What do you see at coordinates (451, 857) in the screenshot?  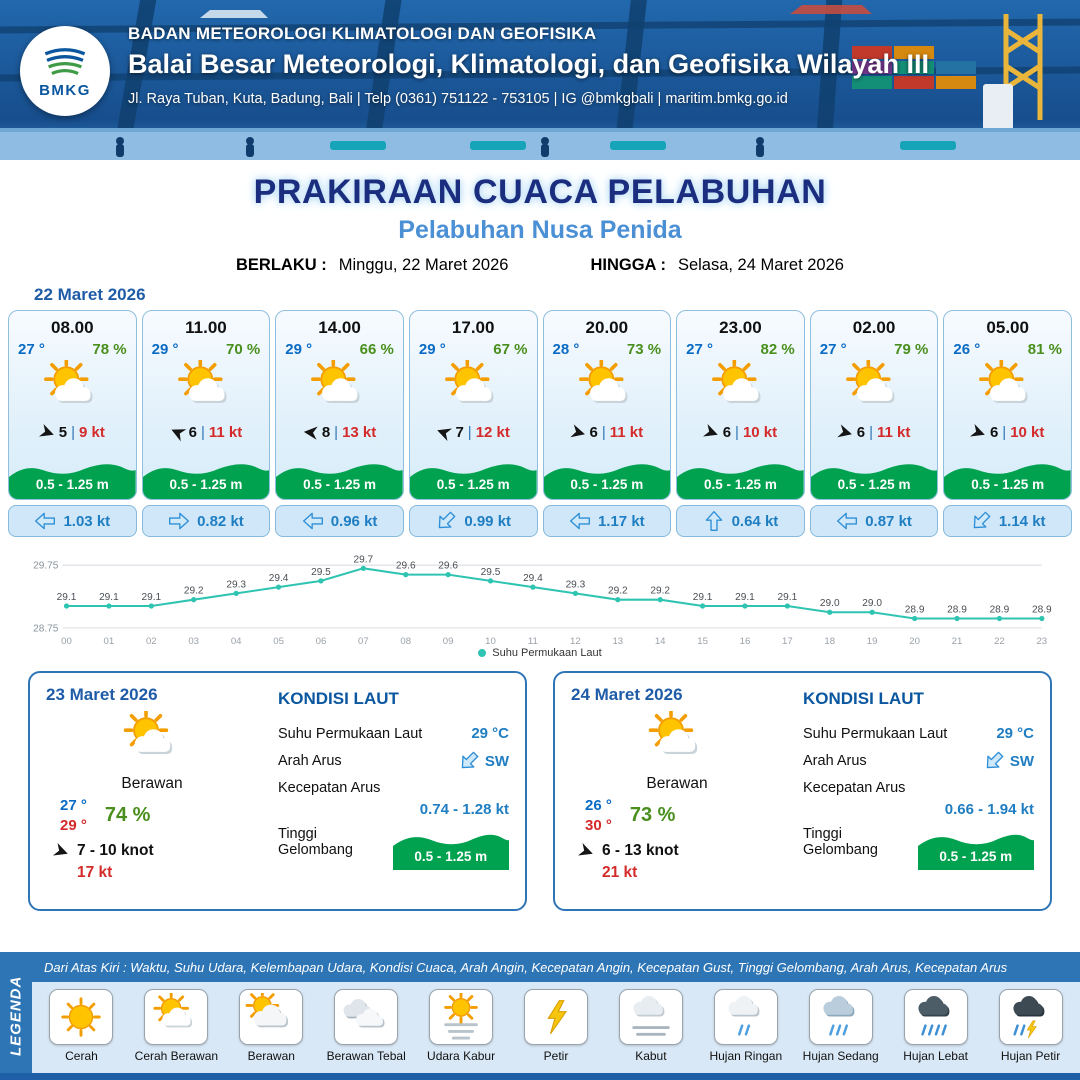 I see `daily-wave-value: 0.5 - 1.25 m` at bounding box center [451, 857].